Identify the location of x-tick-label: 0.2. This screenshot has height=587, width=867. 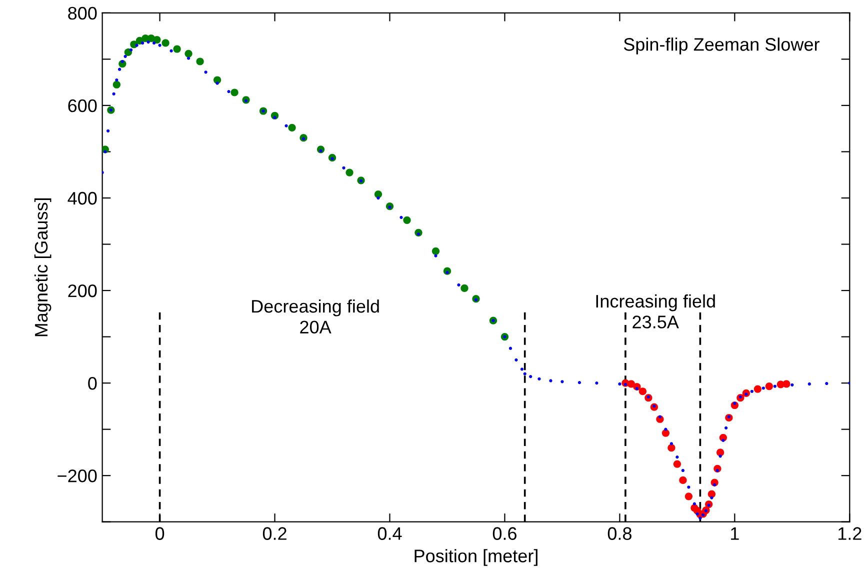
(274, 533).